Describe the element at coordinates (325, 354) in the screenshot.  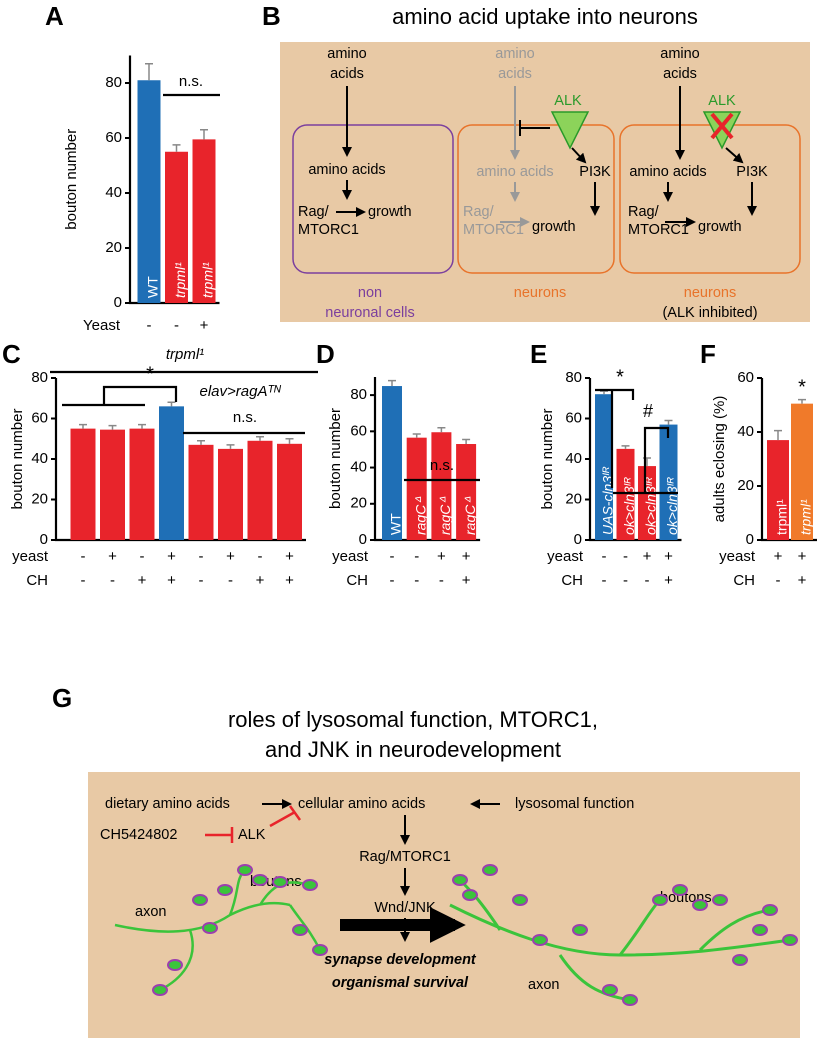
I see `panel-letter: D` at that location.